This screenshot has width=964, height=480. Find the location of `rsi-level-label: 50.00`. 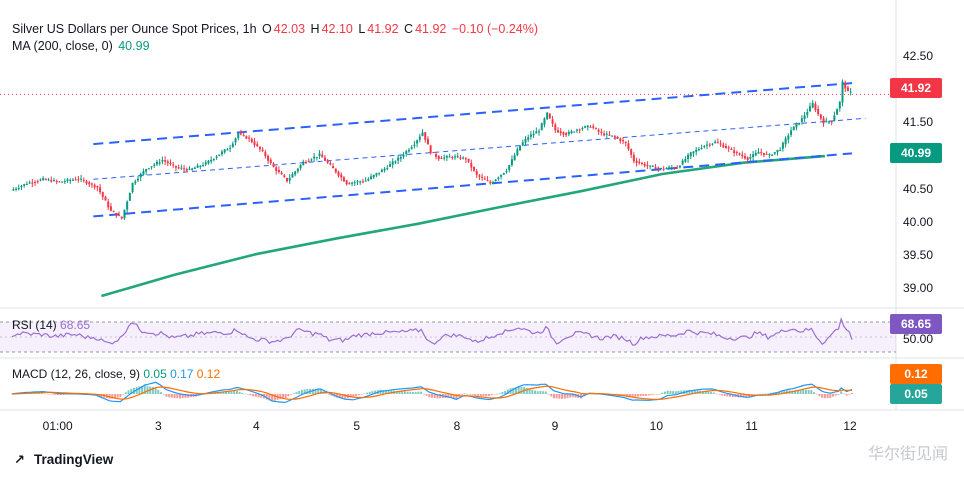

rsi-level-label: 50.00 is located at coordinates (918, 339).